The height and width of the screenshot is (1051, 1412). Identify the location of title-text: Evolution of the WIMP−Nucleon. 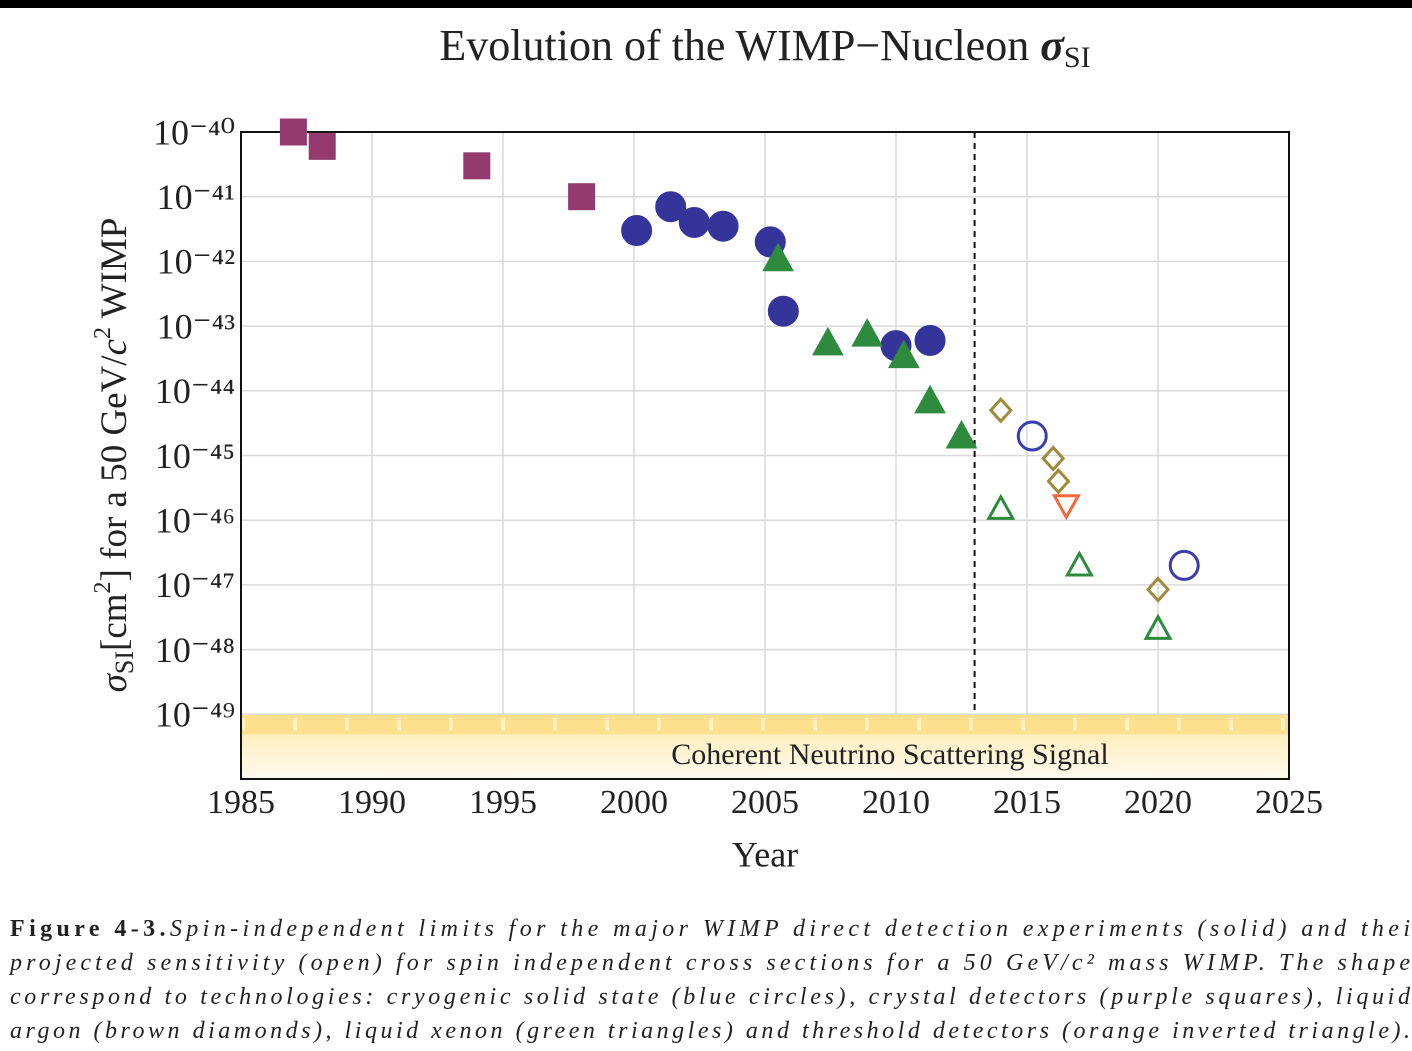
(739, 45).